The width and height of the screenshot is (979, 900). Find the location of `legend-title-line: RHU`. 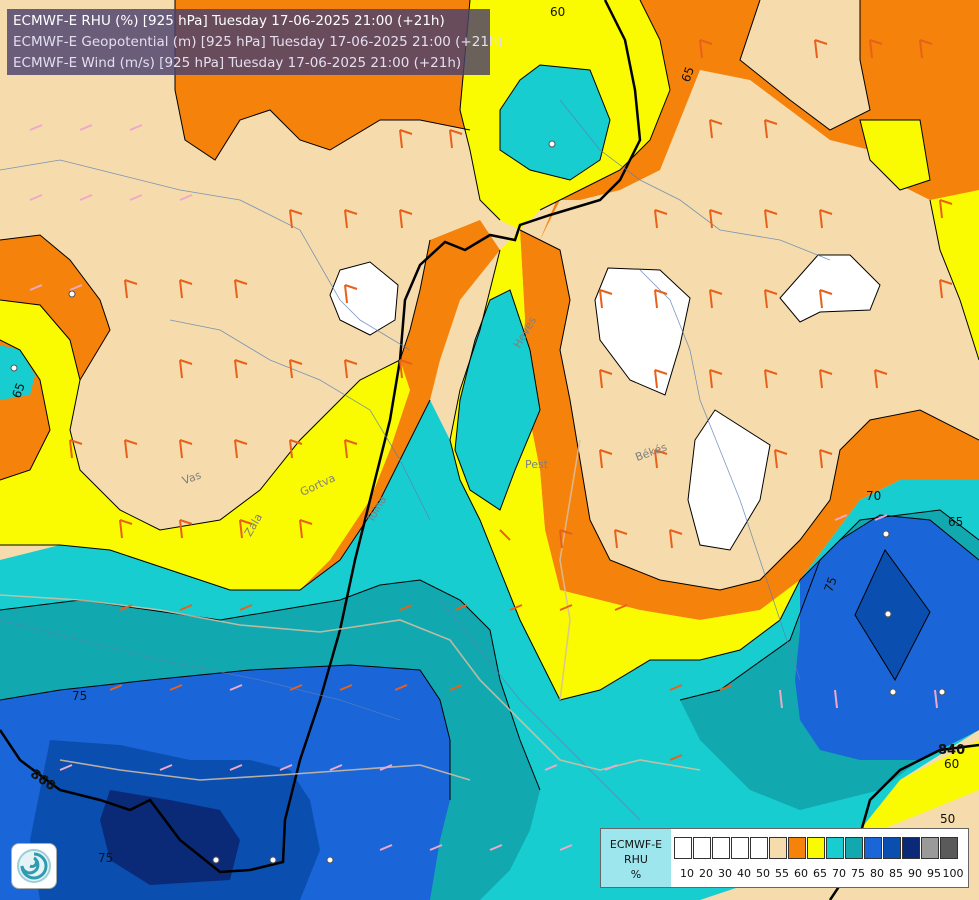

legend-title-line: RHU is located at coordinates (636, 859).